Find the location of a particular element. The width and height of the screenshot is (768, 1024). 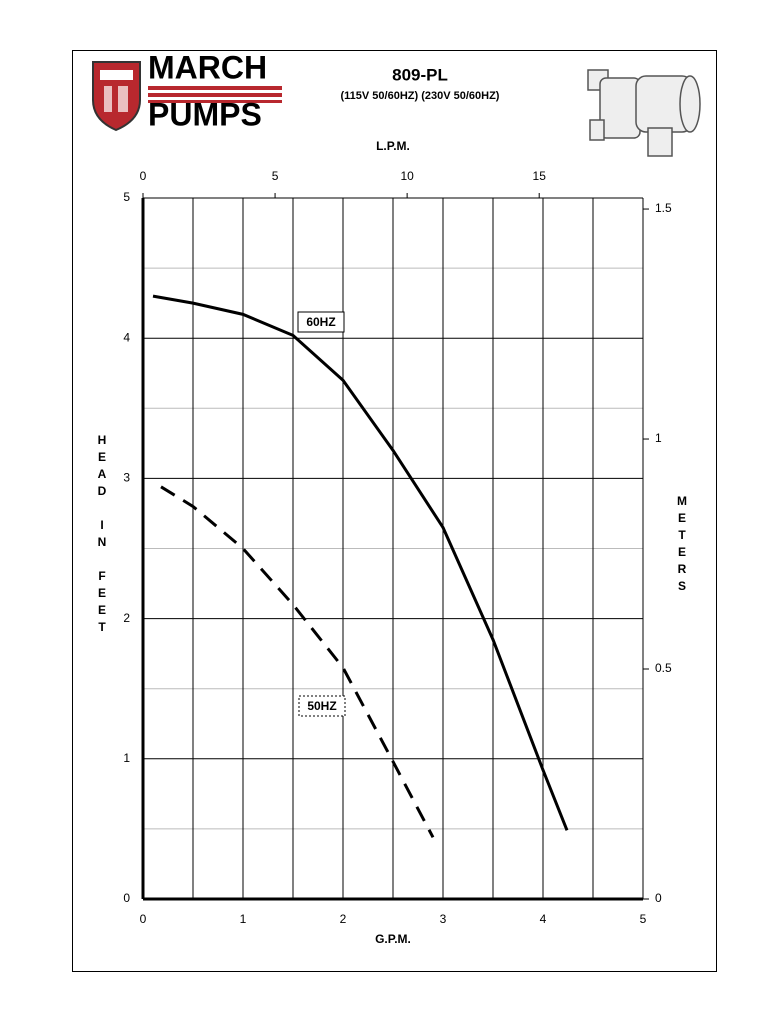

series-label: 50HZ is located at coordinates (321, 706).